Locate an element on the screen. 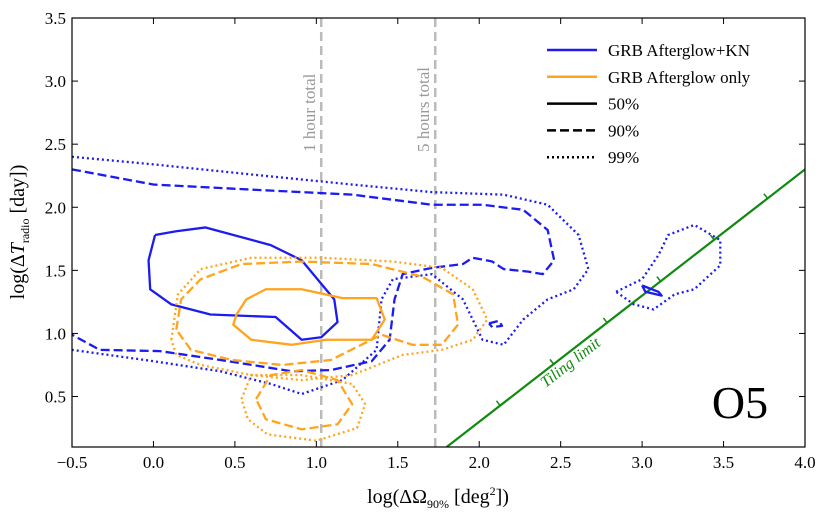  legend-label: GRB Afterglow+KN is located at coordinates (679, 50).